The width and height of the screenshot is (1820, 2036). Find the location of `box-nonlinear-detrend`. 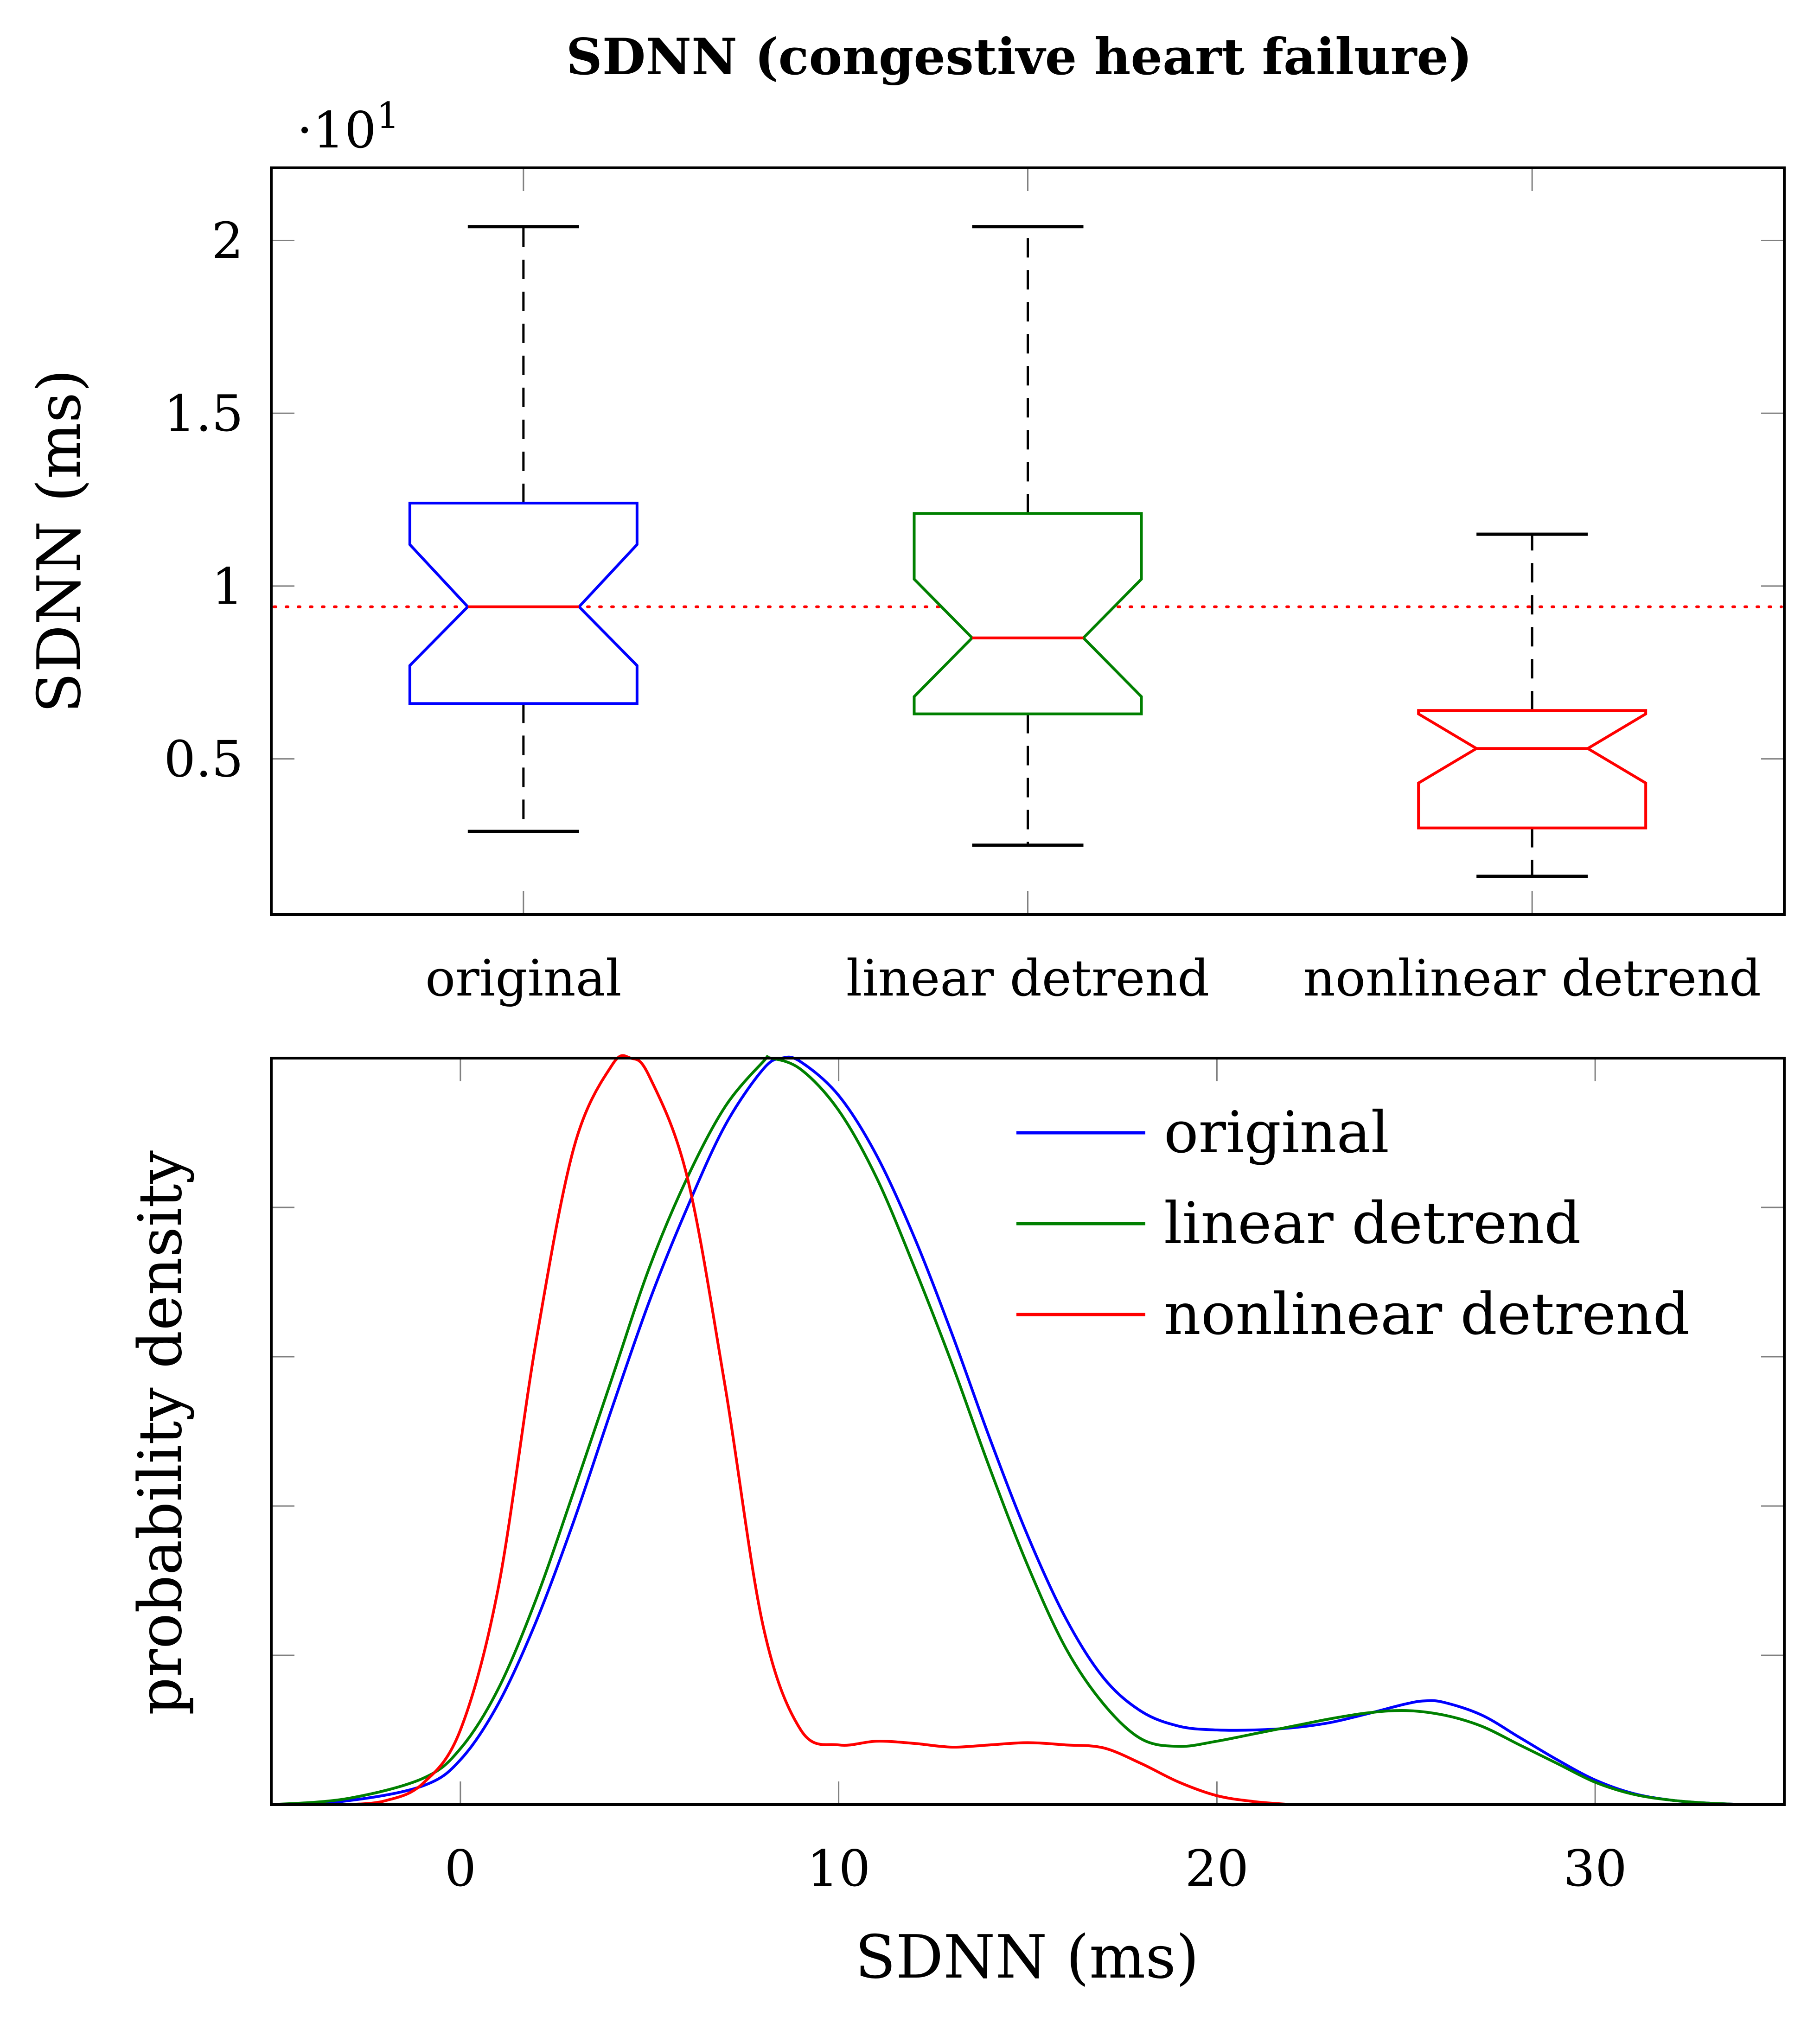

box-nonlinear-detrend is located at coordinates (1532, 705).